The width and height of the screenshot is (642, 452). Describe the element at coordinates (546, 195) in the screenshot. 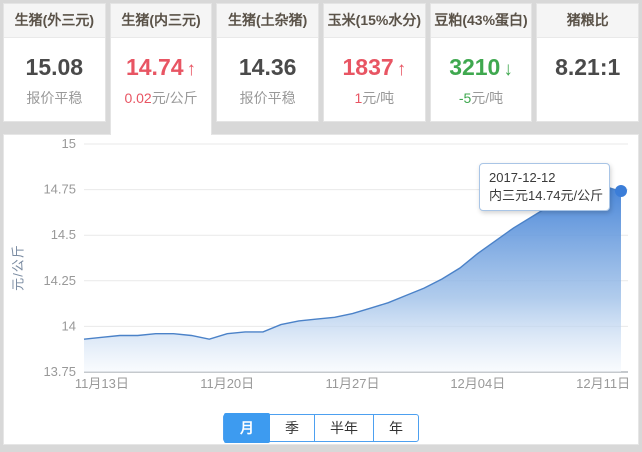

I see `tooltip-value: 内三元14.74元/公斤` at that location.